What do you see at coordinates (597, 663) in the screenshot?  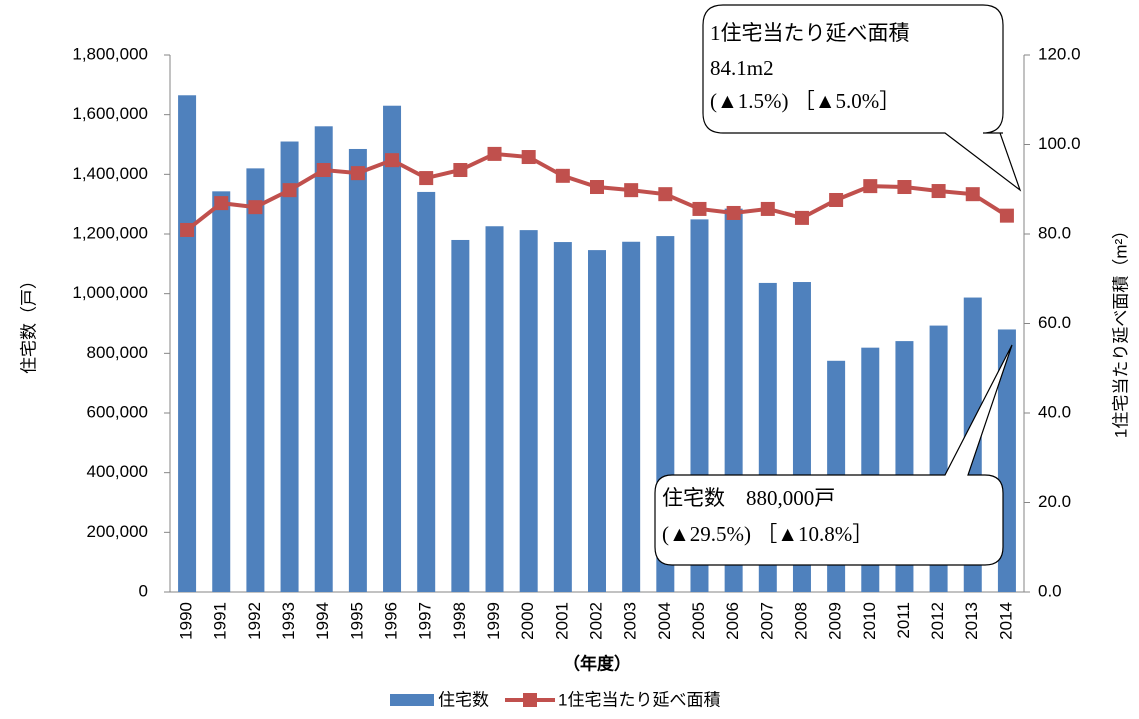 I see `x-axis-label: （年度）` at bounding box center [597, 663].